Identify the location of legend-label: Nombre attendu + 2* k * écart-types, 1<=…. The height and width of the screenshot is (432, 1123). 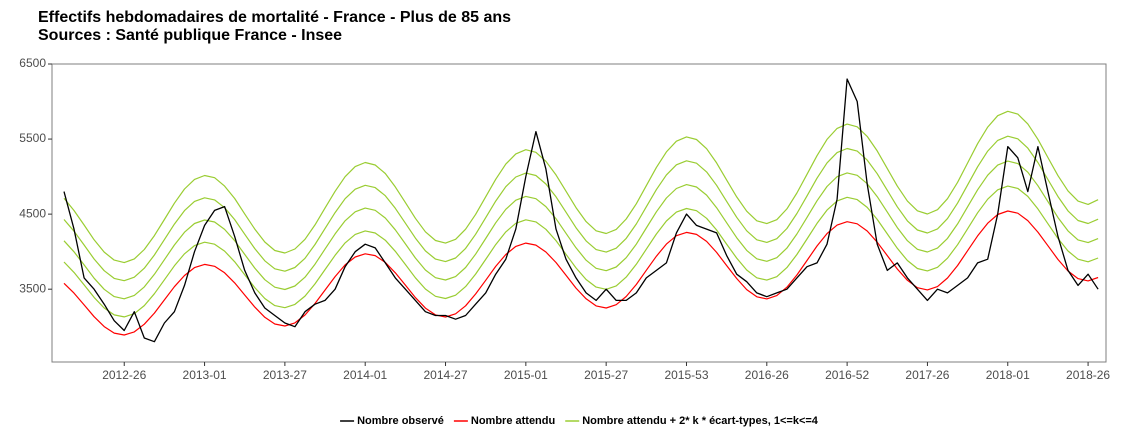
(700, 421).